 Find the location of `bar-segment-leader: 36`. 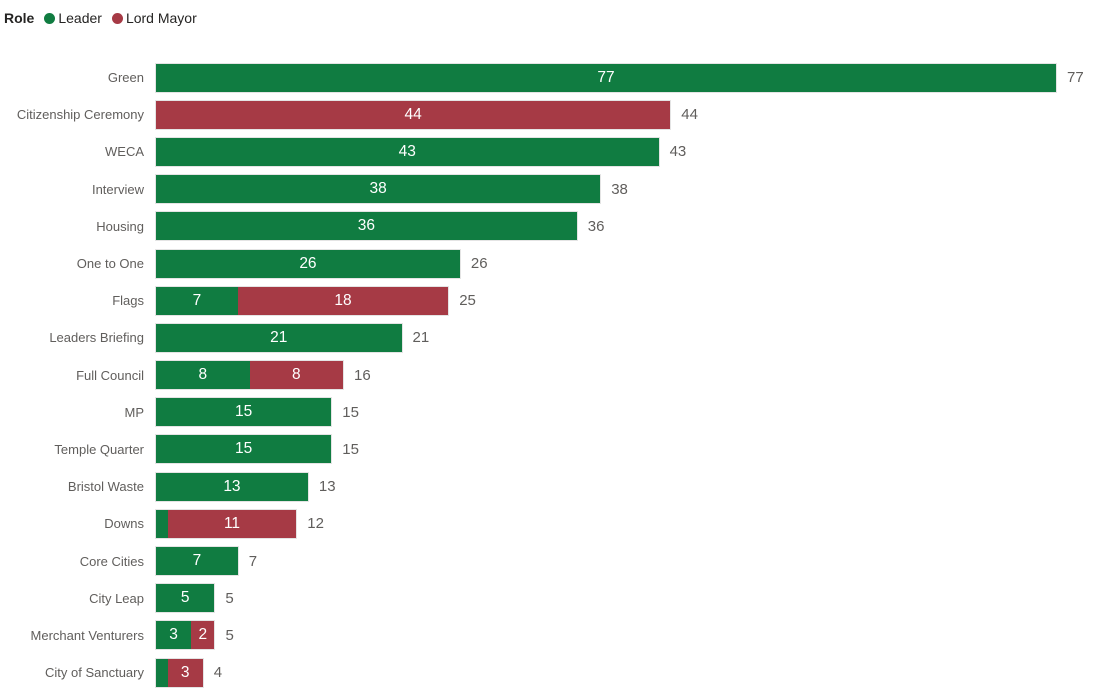

bar-segment-leader: 36 is located at coordinates (366, 226).